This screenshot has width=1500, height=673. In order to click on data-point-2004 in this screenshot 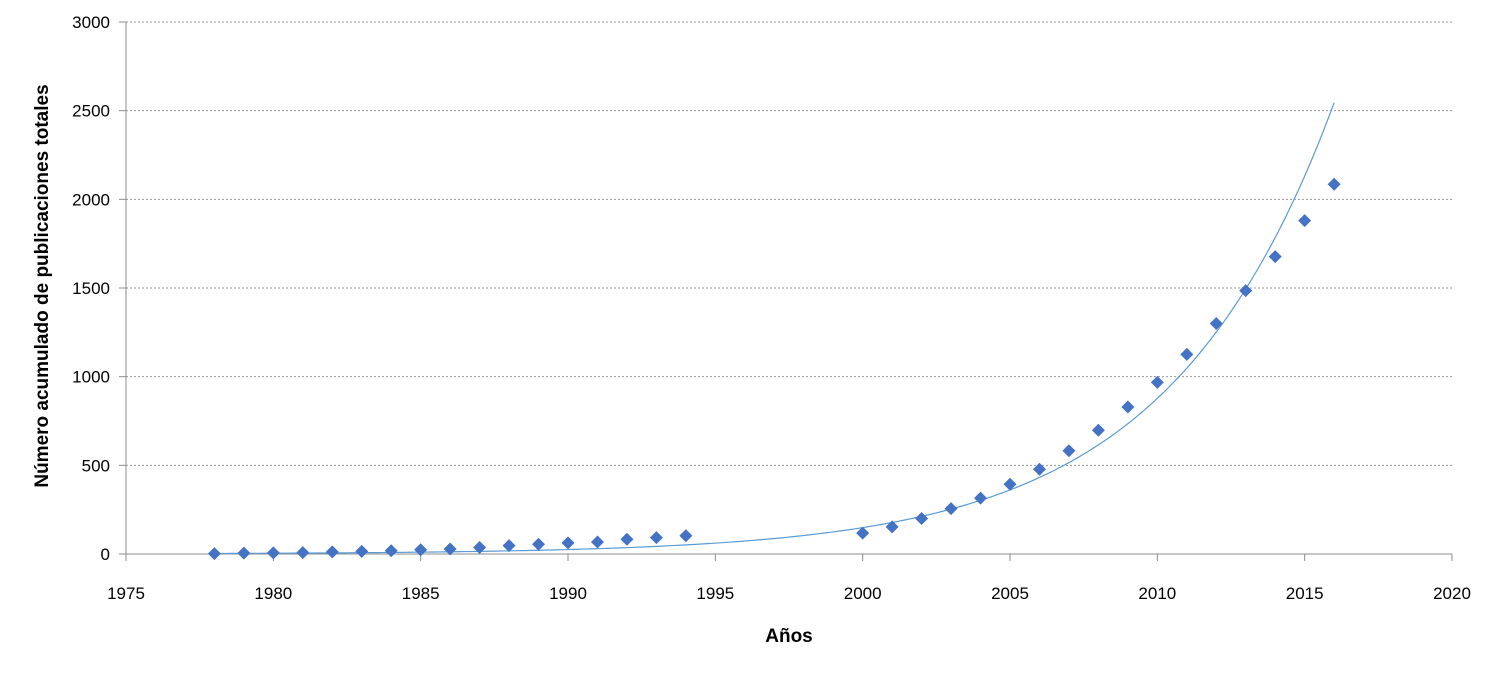, I will do `click(981, 498)`.